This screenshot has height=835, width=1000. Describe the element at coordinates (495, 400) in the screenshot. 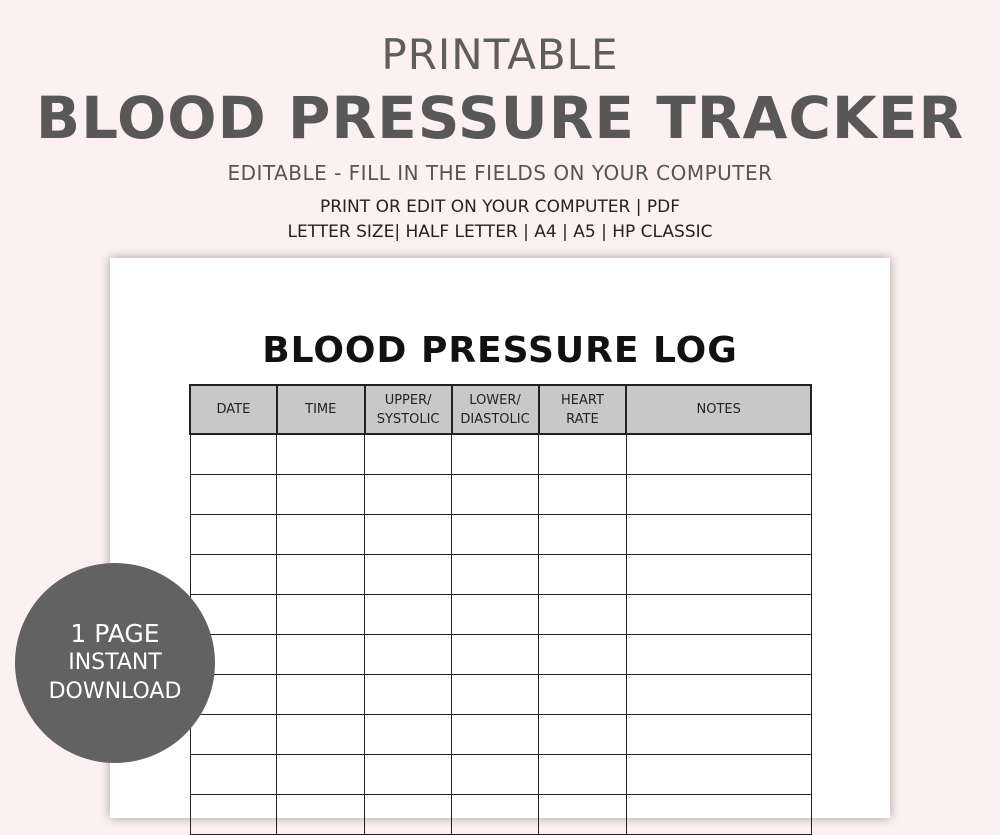

I see `column-header-text: LOWER/` at that location.